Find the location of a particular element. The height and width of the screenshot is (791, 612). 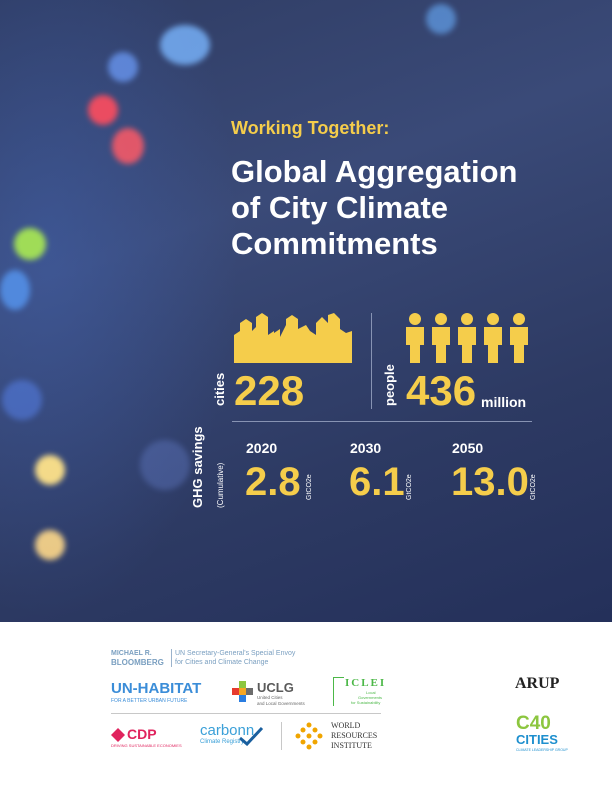

title-line: of City Climate is located at coordinates (340, 207).